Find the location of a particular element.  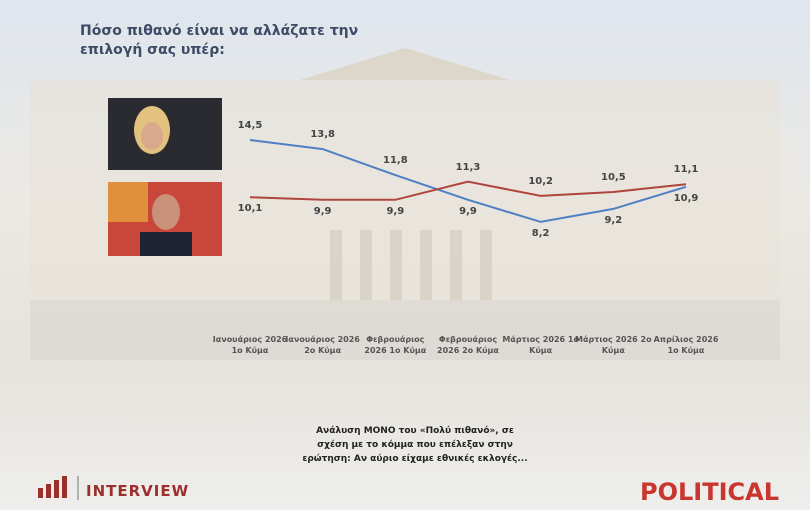

data-label: 10,5 is located at coordinates (613, 177).